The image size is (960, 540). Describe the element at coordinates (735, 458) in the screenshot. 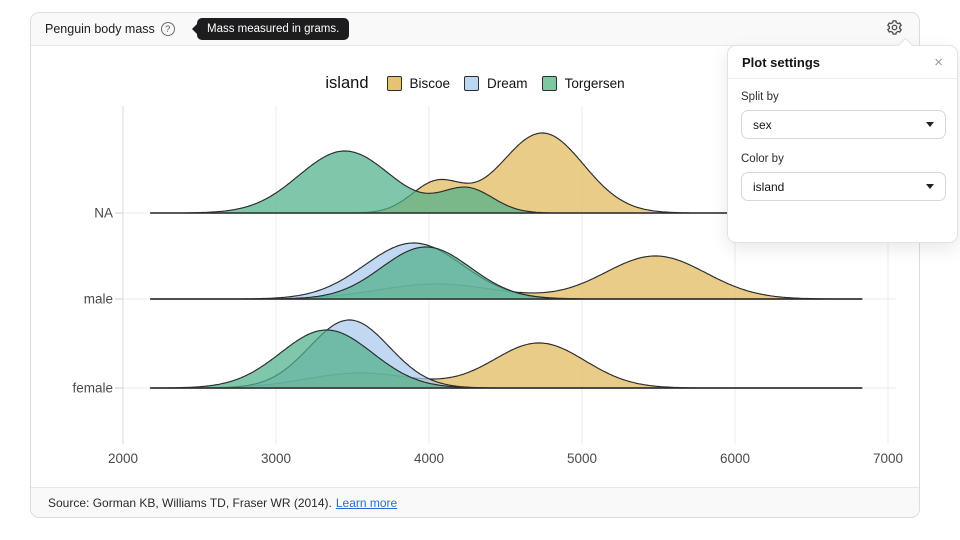

I see `x-tick-label: 6000` at that location.